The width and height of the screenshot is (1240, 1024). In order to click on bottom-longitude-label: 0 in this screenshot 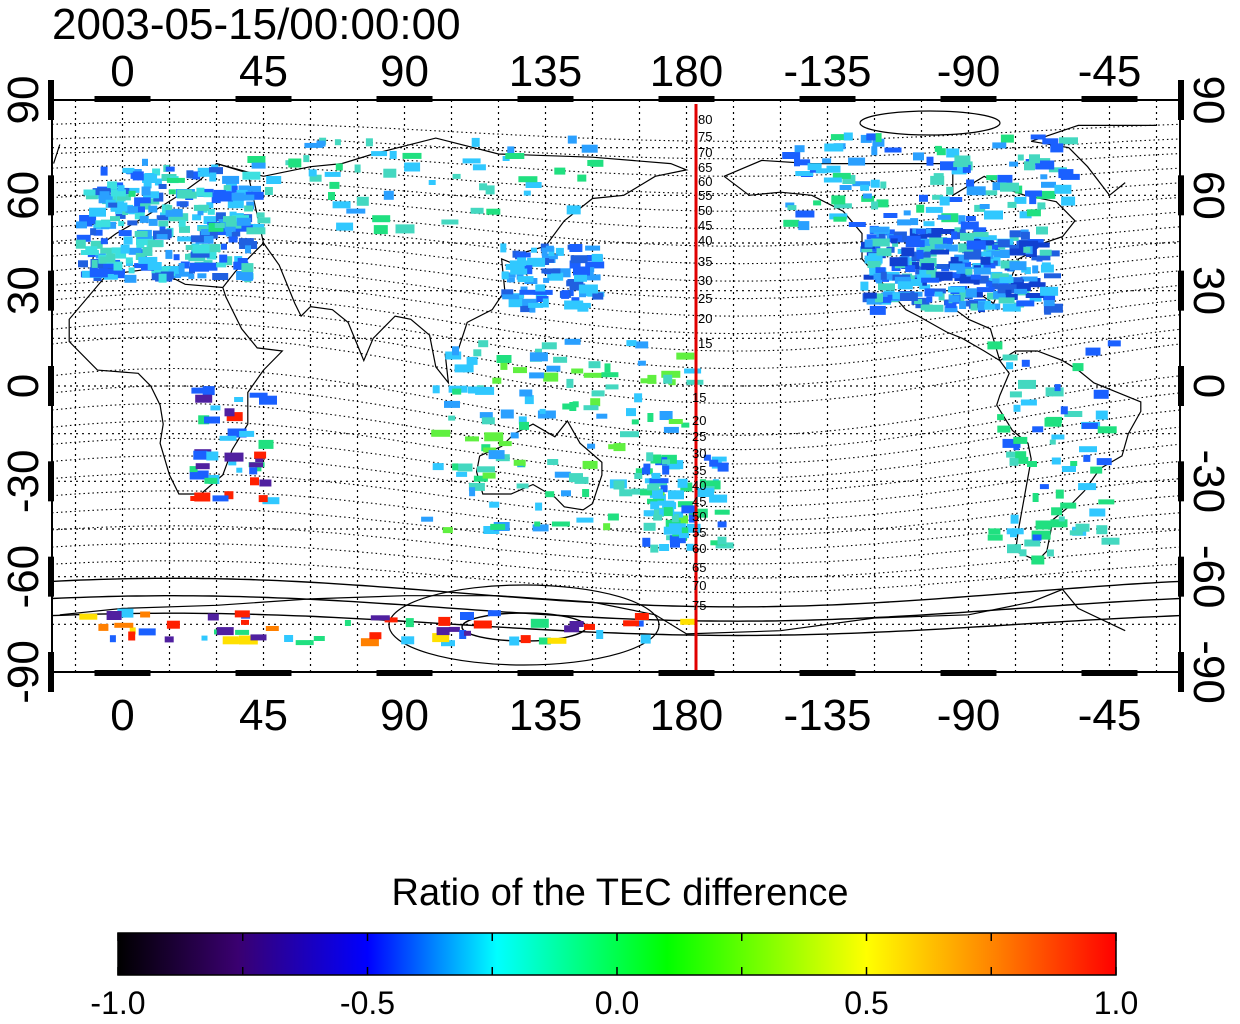, I will do `click(122, 715)`.